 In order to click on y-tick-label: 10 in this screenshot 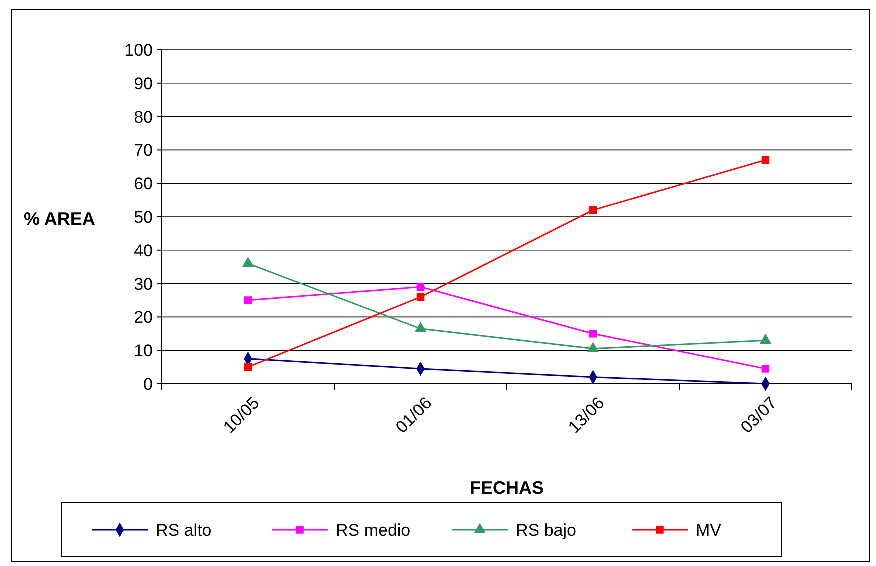, I will do `click(143, 351)`.